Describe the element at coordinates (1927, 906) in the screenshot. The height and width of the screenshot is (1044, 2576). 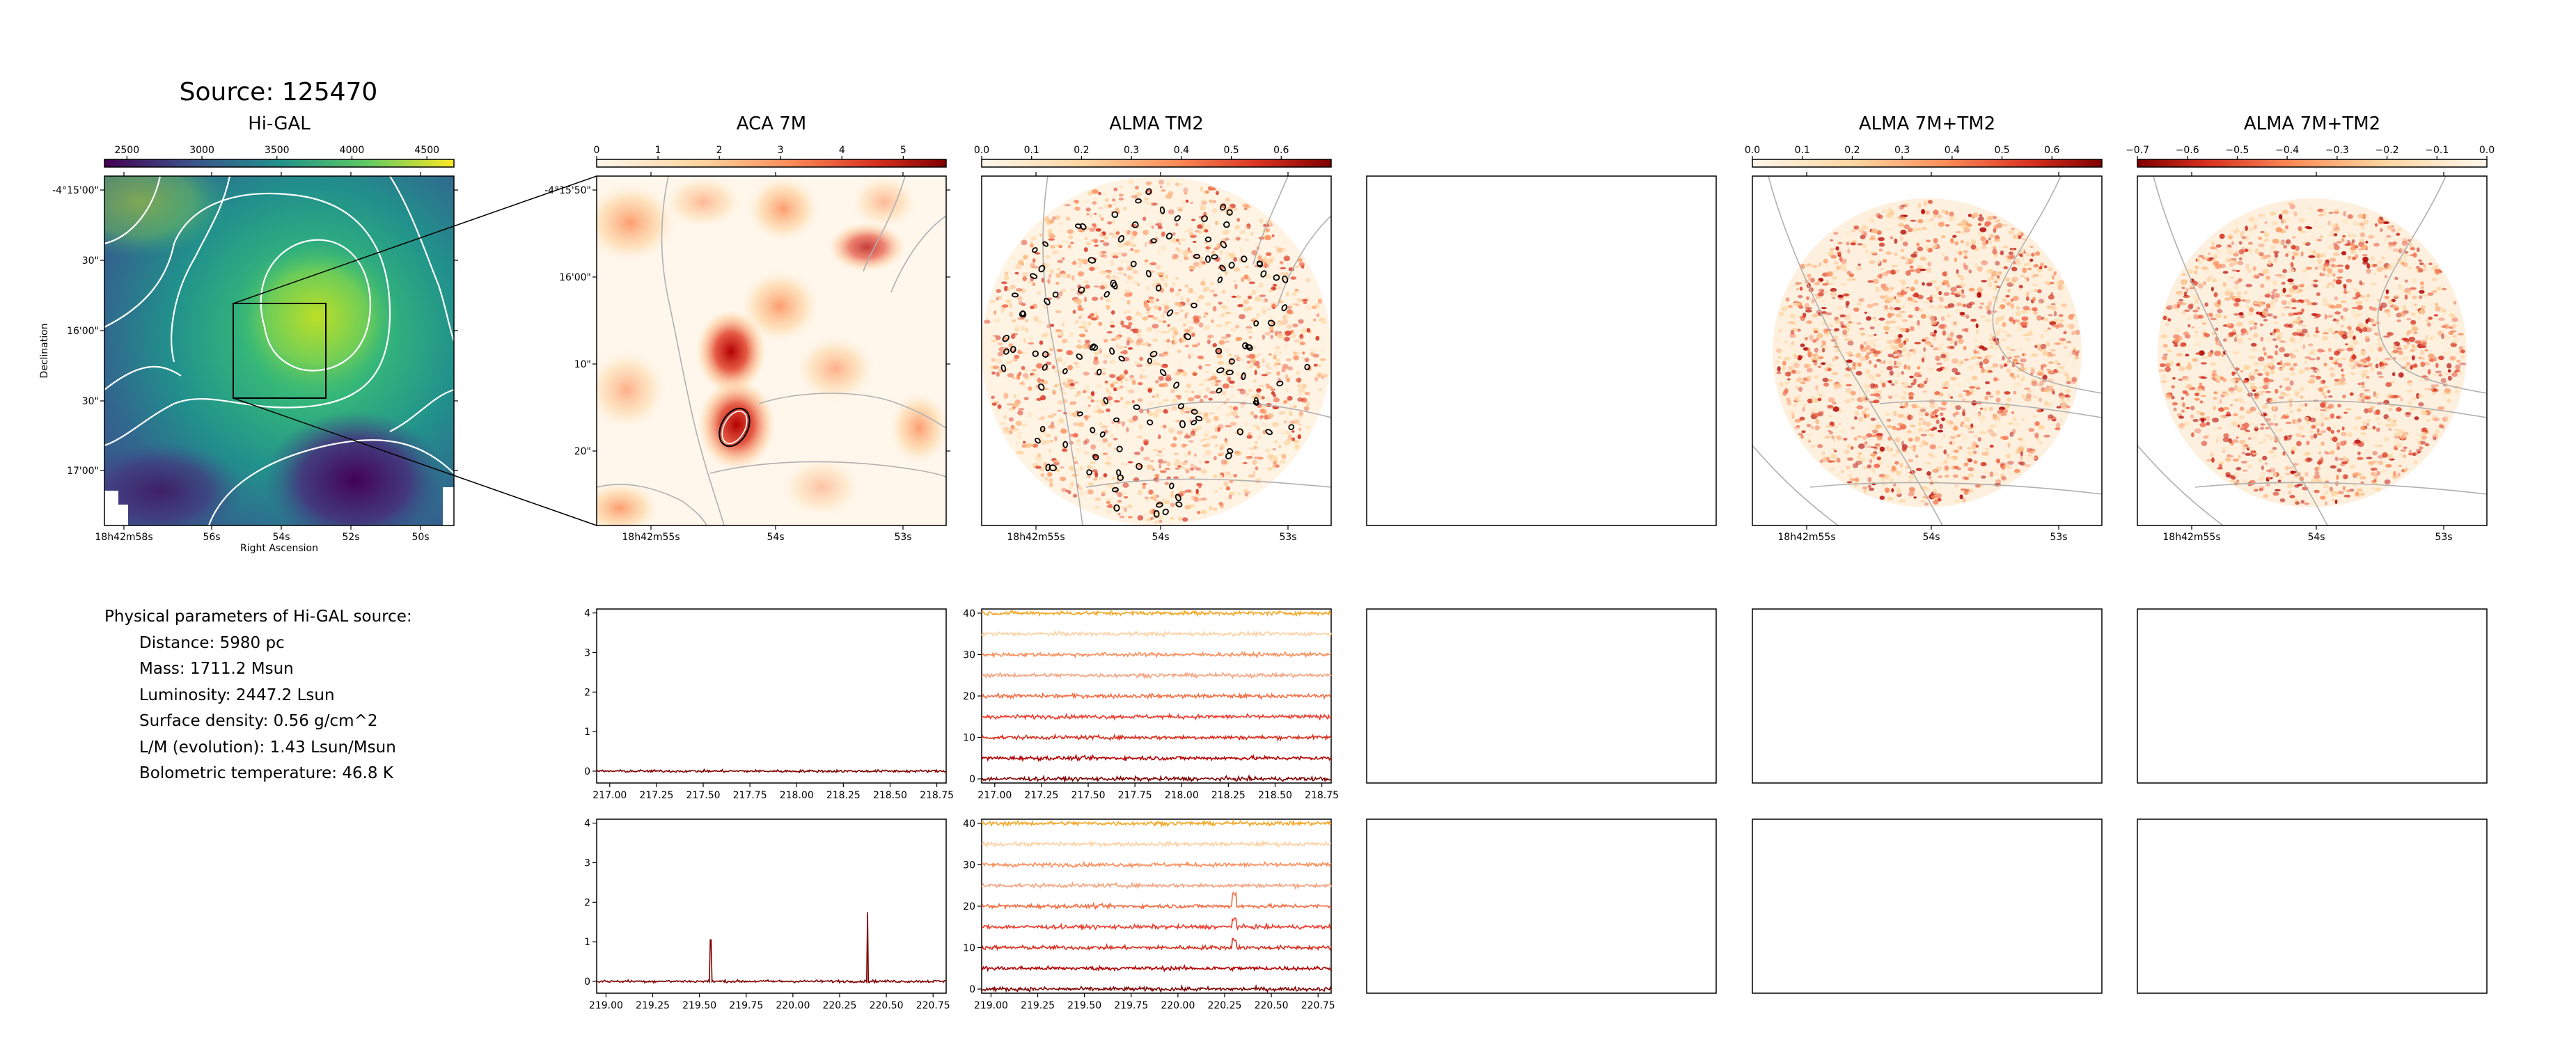
I see `empty-panel-row3-col5` at that location.